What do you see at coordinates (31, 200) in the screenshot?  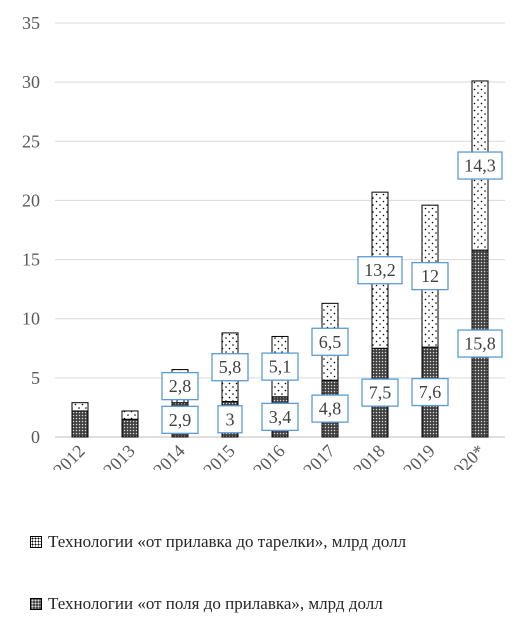 I see `y-tick-label: 20` at bounding box center [31, 200].